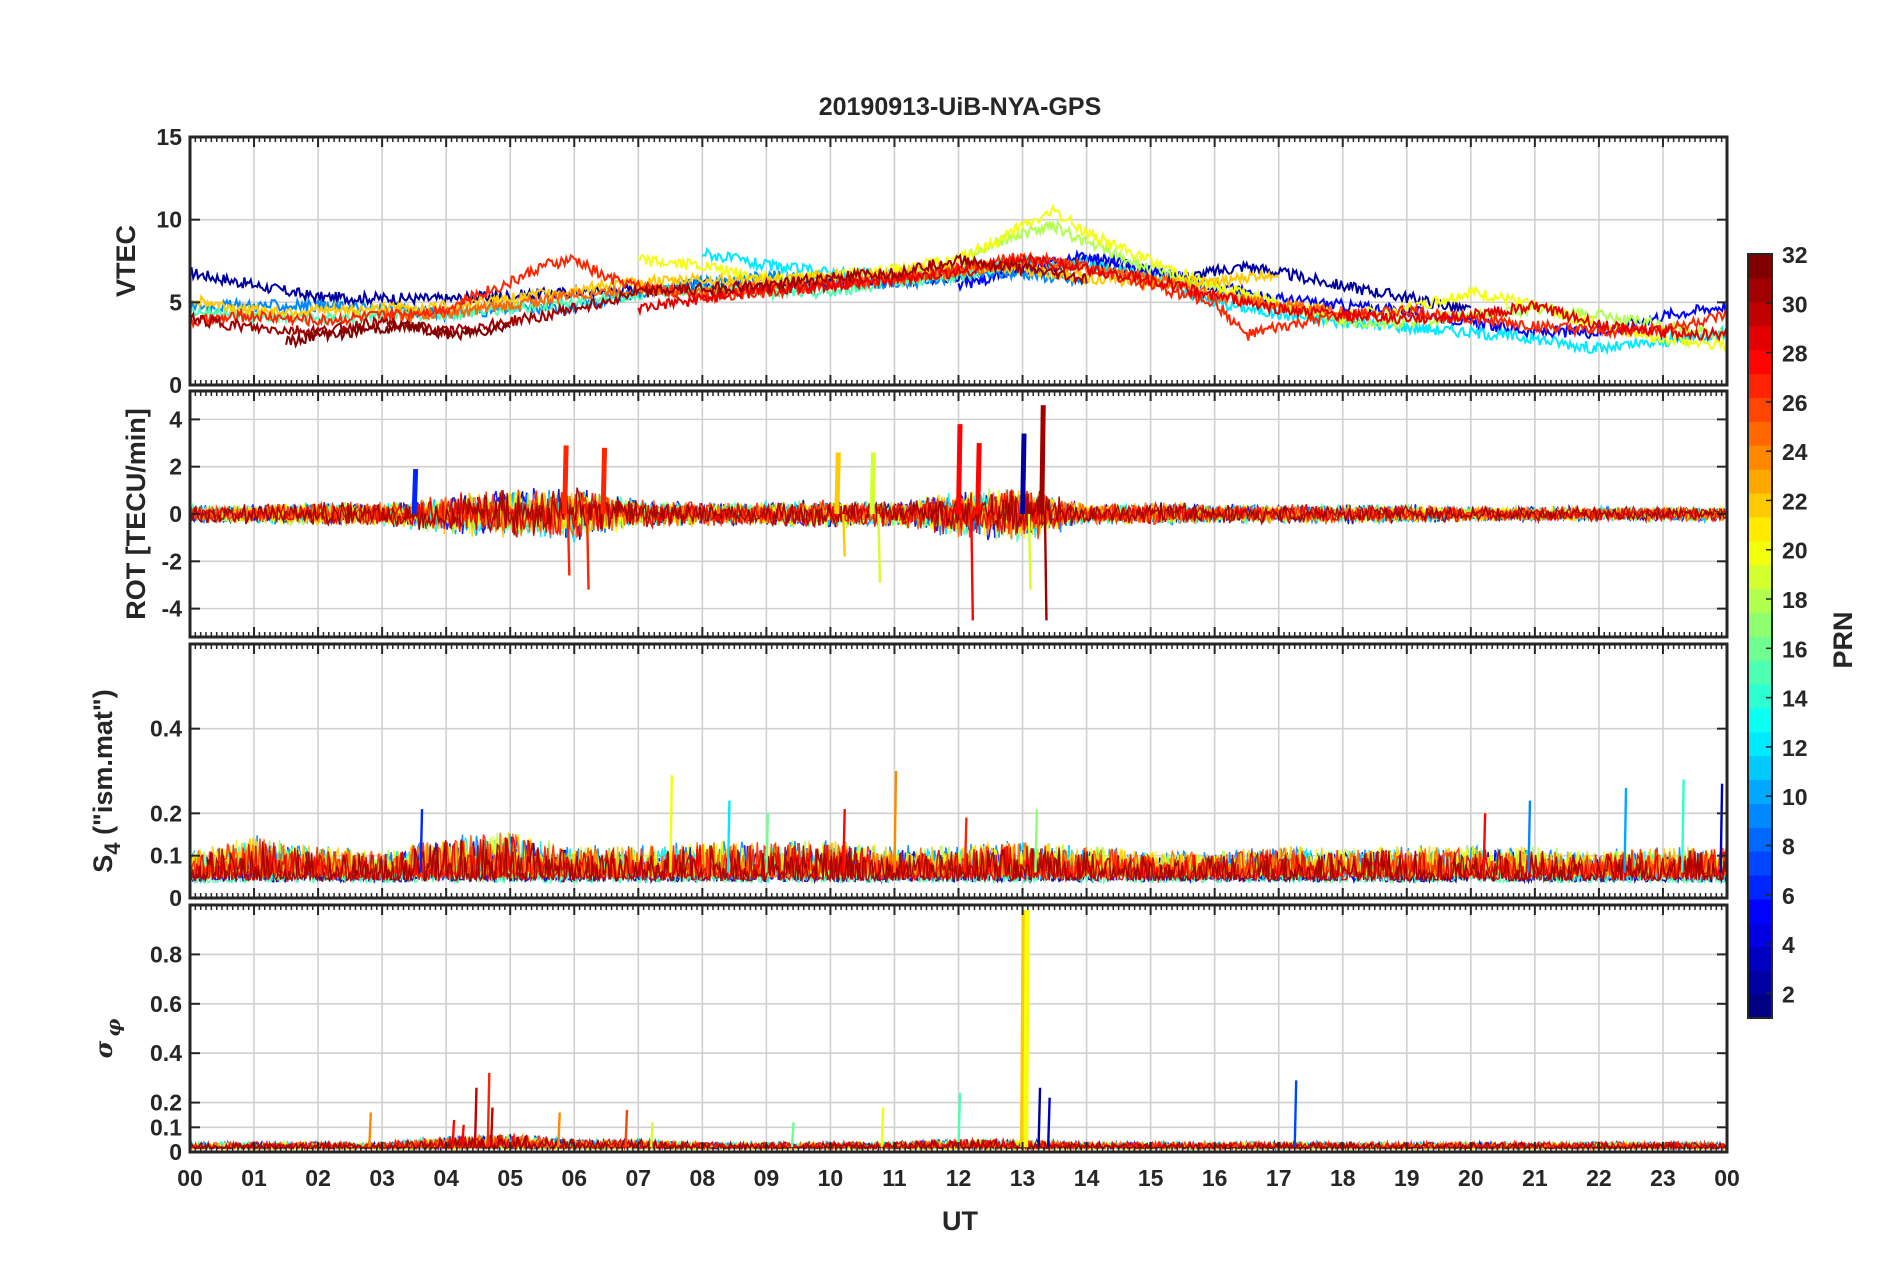 The image size is (1902, 1272). I want to click on x-tick-label: 21, so click(1535, 1178).